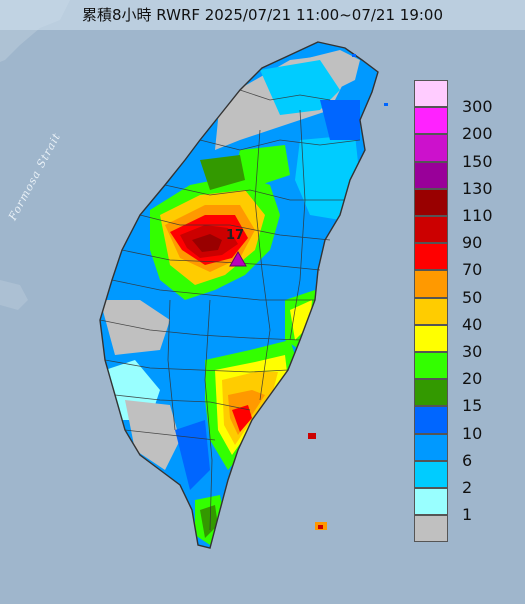  I want to click on legend-label: 130, so click(477, 188).